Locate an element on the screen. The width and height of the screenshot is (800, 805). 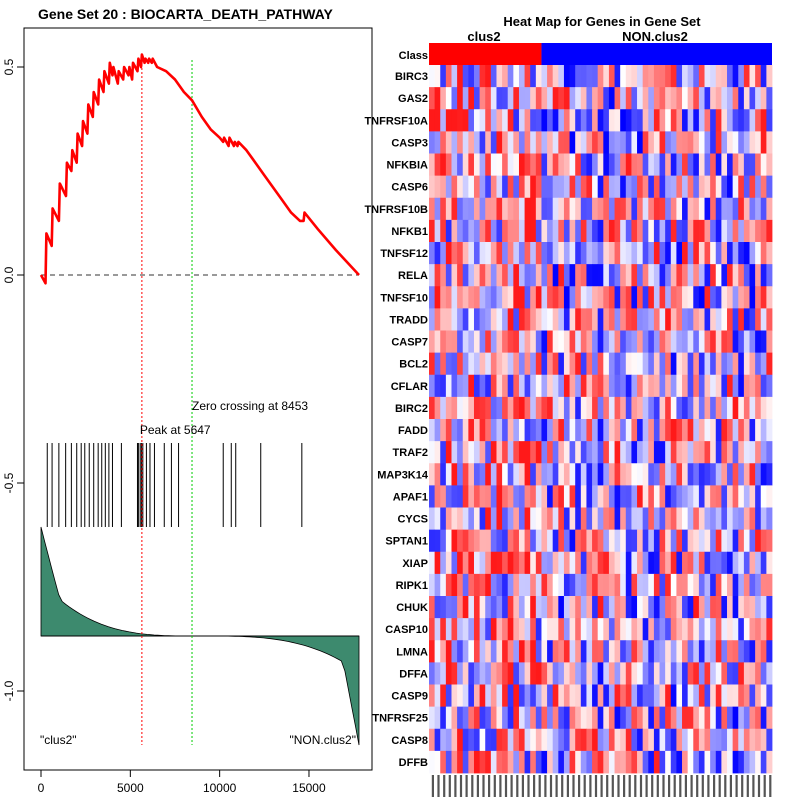
y-tick-label-2: -0.5 is located at coordinates (9, 482).